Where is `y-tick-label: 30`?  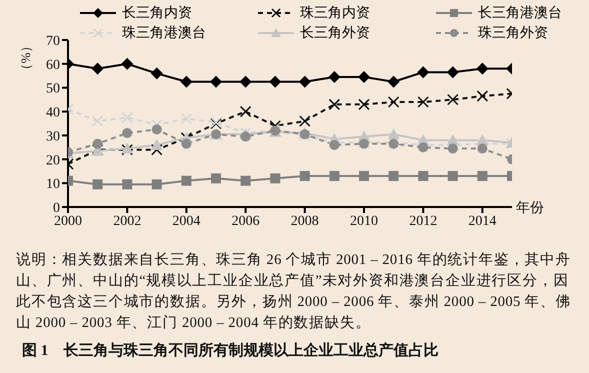 y-tick-label: 30 is located at coordinates (53, 136).